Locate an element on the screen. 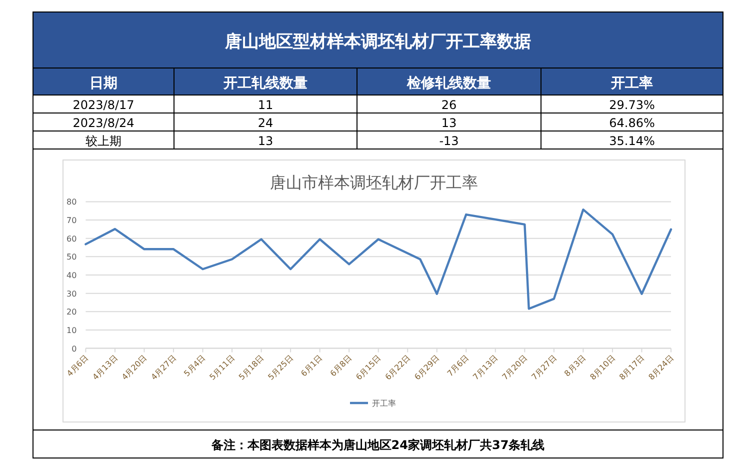 This screenshot has height=472, width=734. text: 2023/8/17 is located at coordinates (103, 105).